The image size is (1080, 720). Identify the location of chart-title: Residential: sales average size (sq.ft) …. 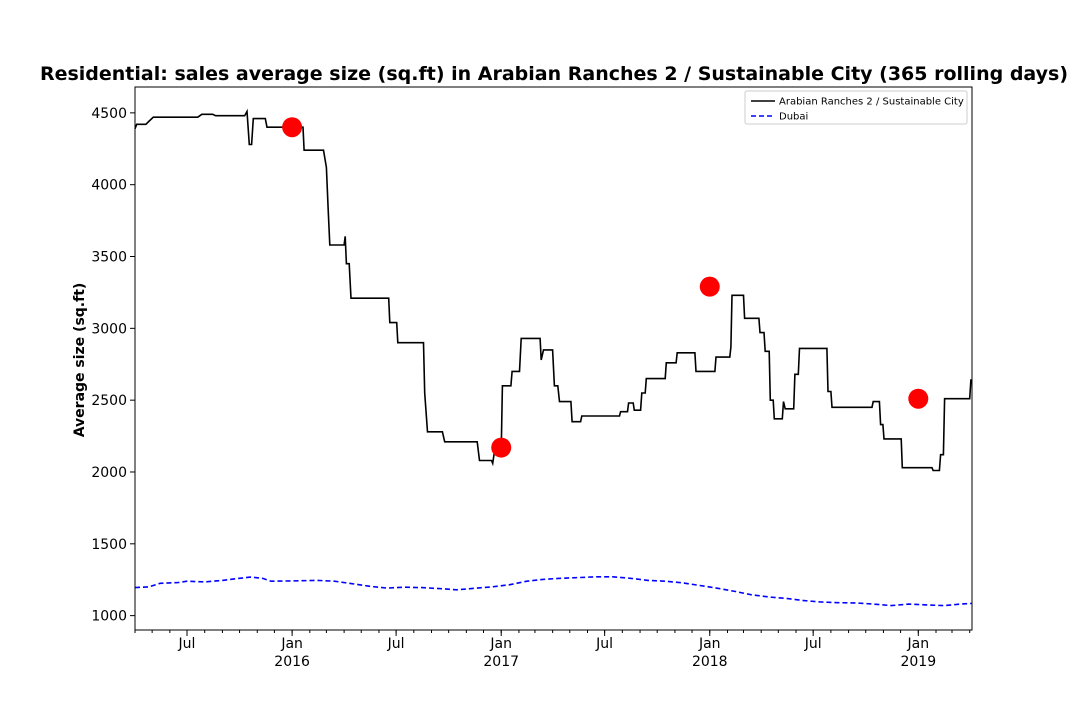
(554, 74).